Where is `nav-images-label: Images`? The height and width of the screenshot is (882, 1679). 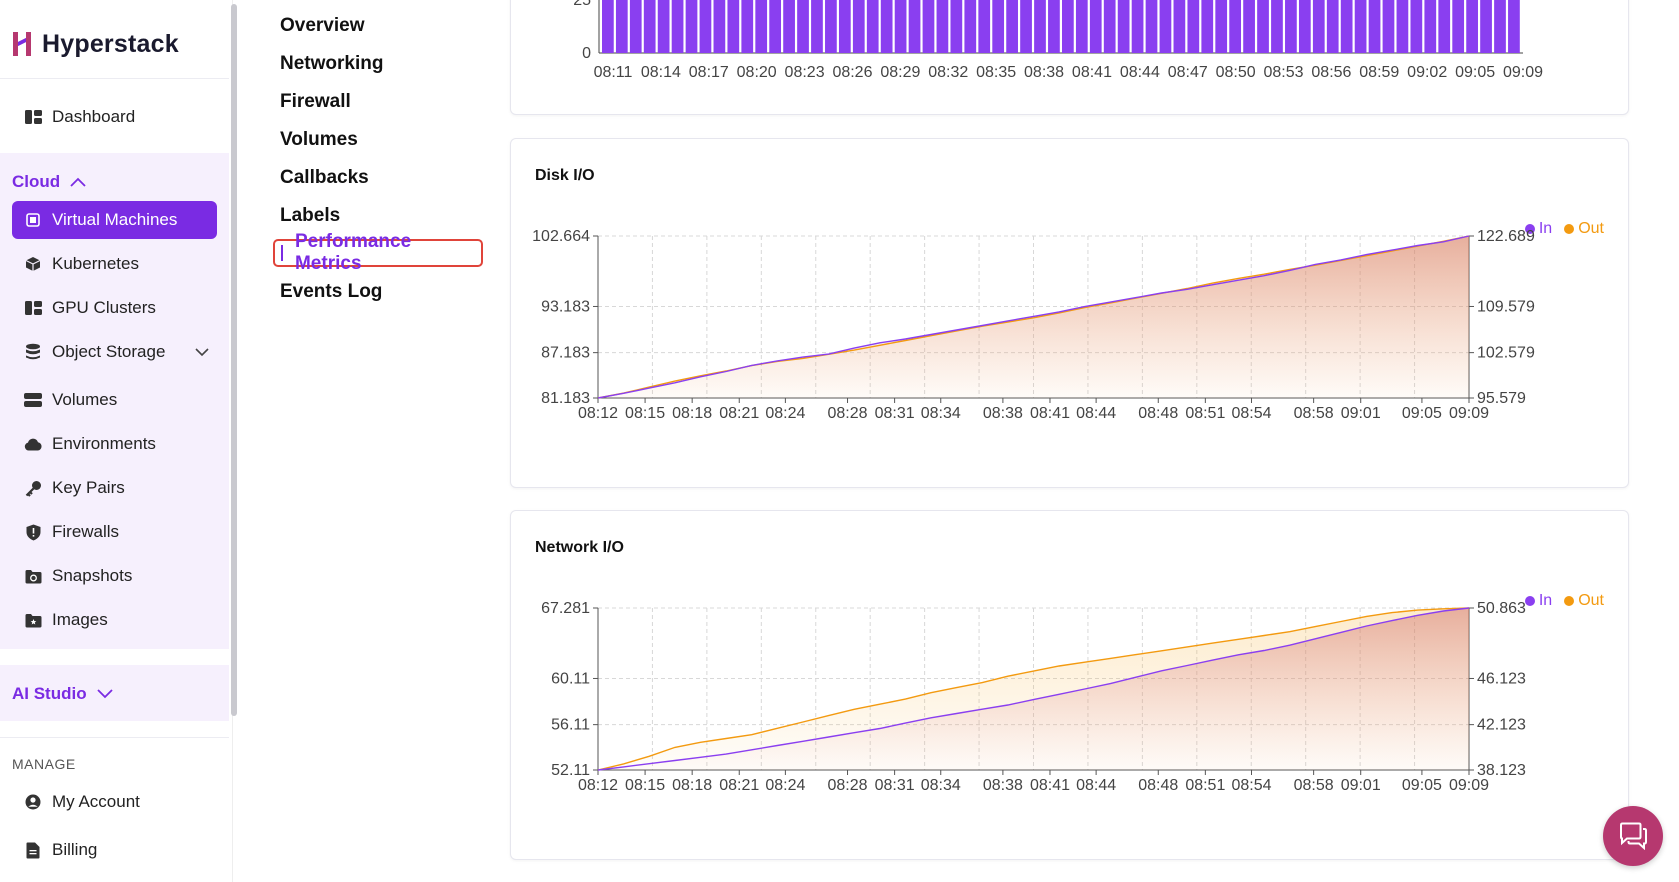 nav-images-label: Images is located at coordinates (80, 619).